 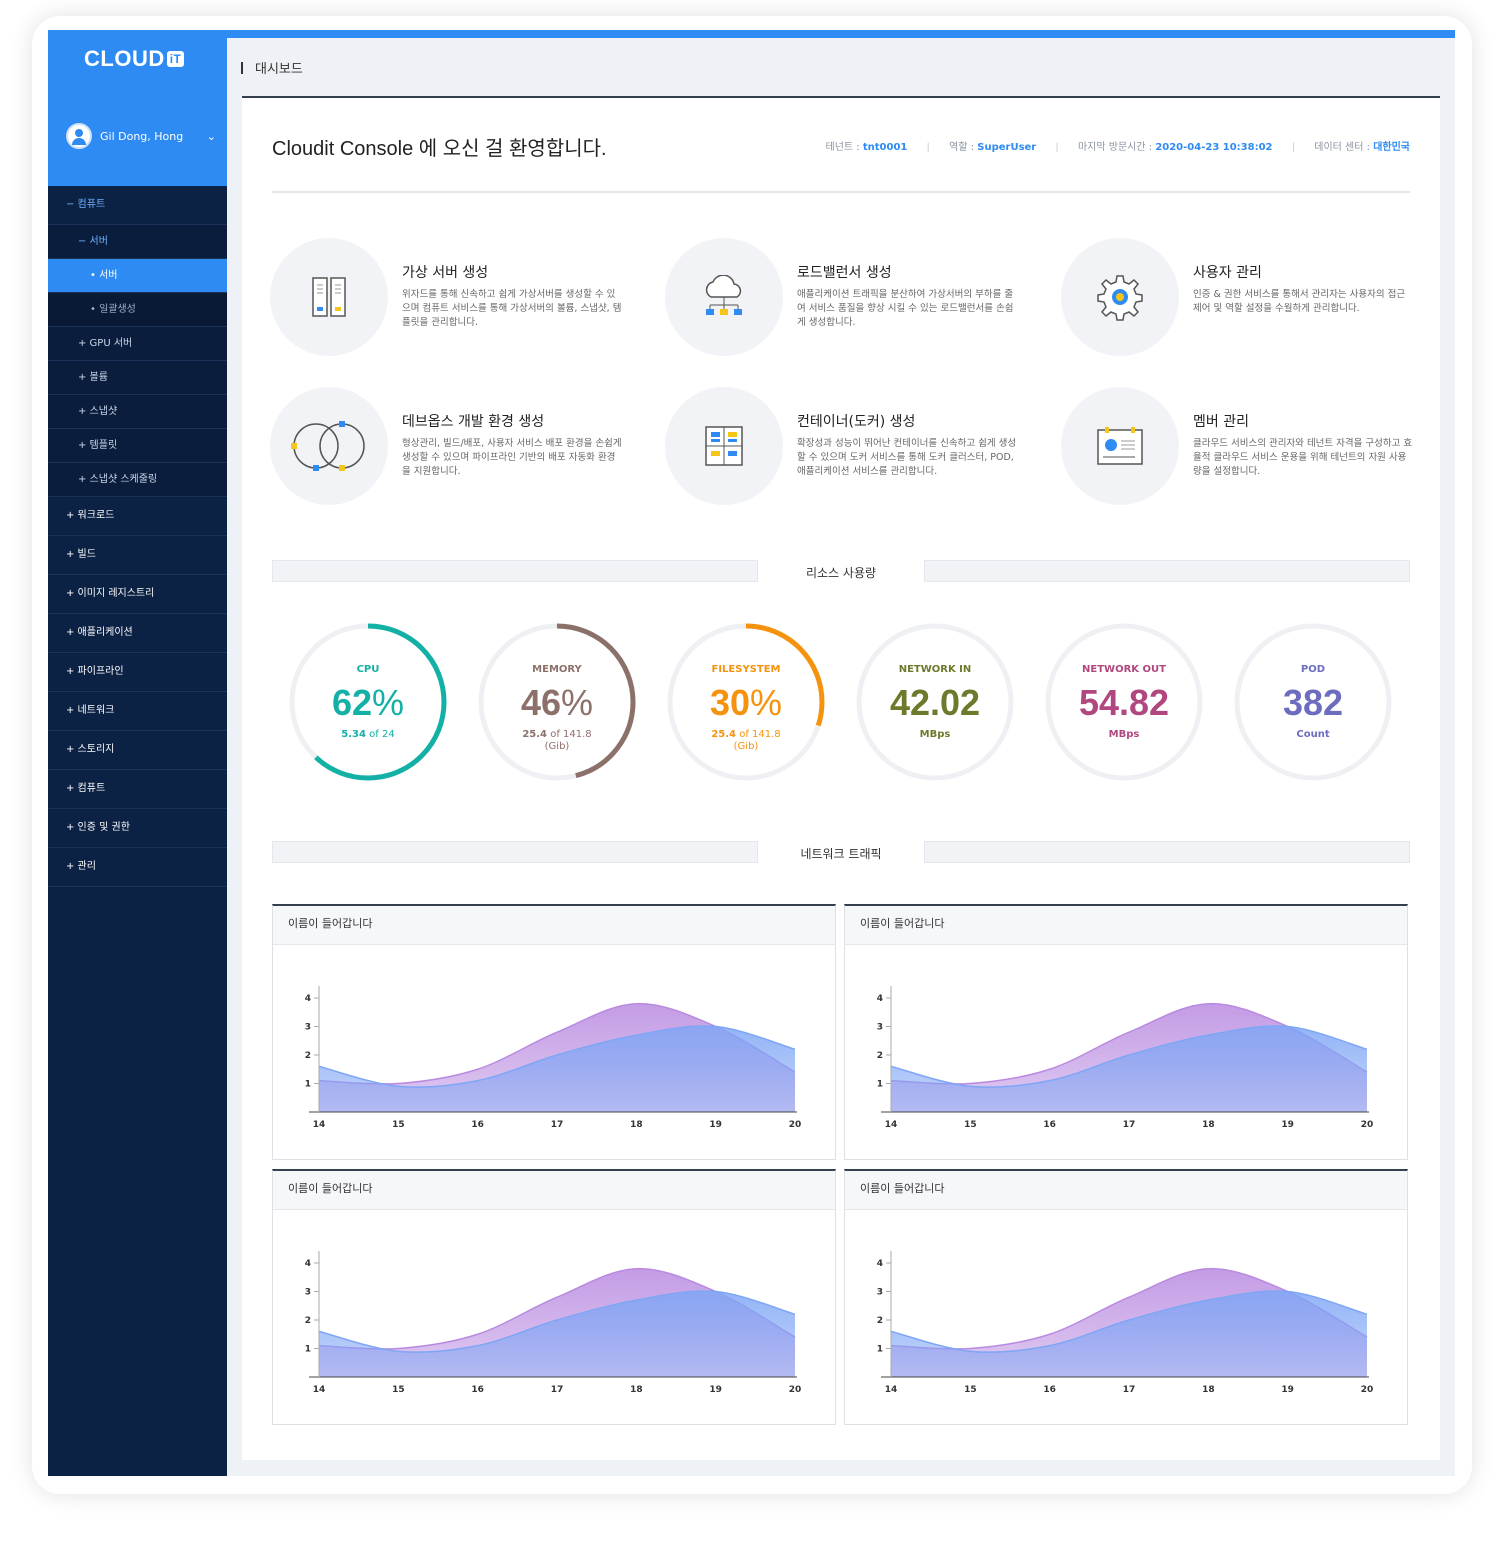 I want to click on logo: CLOUD iT, so click(x=134, y=59).